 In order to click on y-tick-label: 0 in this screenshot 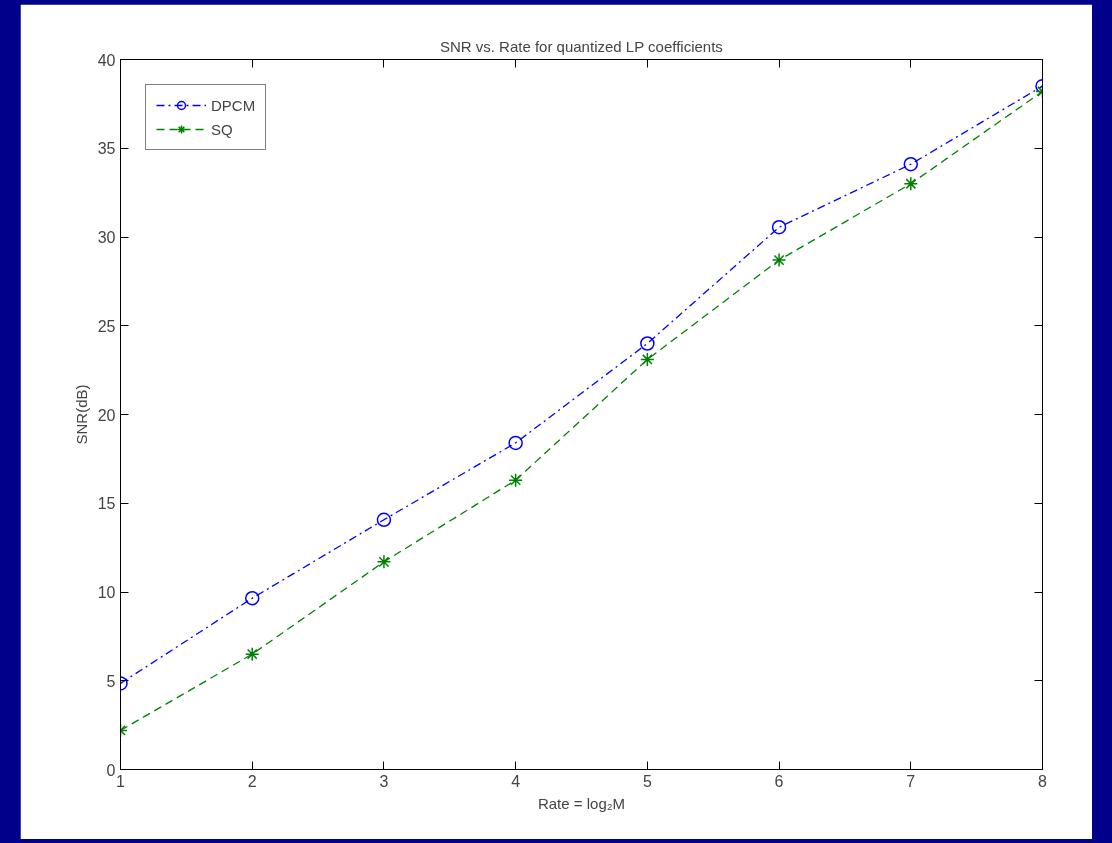, I will do `click(111, 770)`.